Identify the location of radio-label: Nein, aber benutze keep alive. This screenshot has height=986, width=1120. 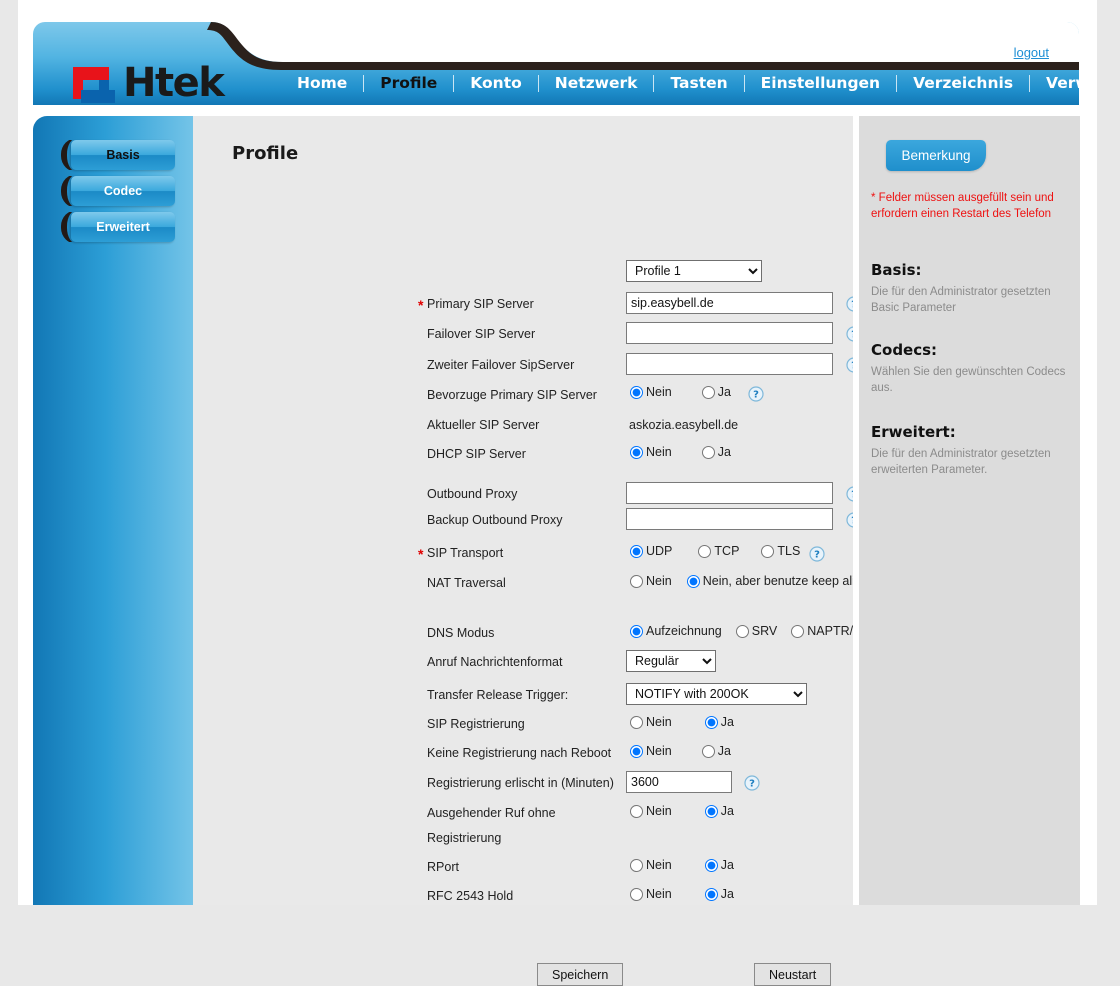
(785, 581).